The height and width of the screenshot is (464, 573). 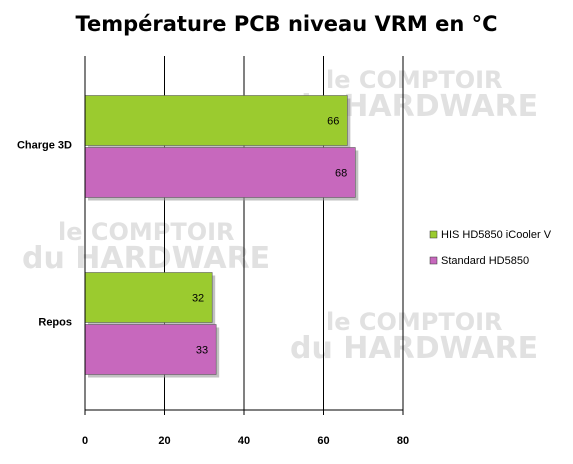 I want to click on legend-label: HIS HD5850 iCooler V, so click(x=496, y=235).